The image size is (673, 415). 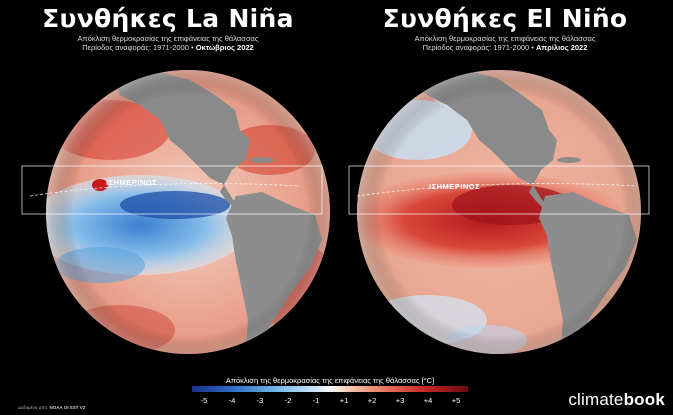 I want to click on data-source-name: NOAA OI SST V2, so click(x=67, y=407).